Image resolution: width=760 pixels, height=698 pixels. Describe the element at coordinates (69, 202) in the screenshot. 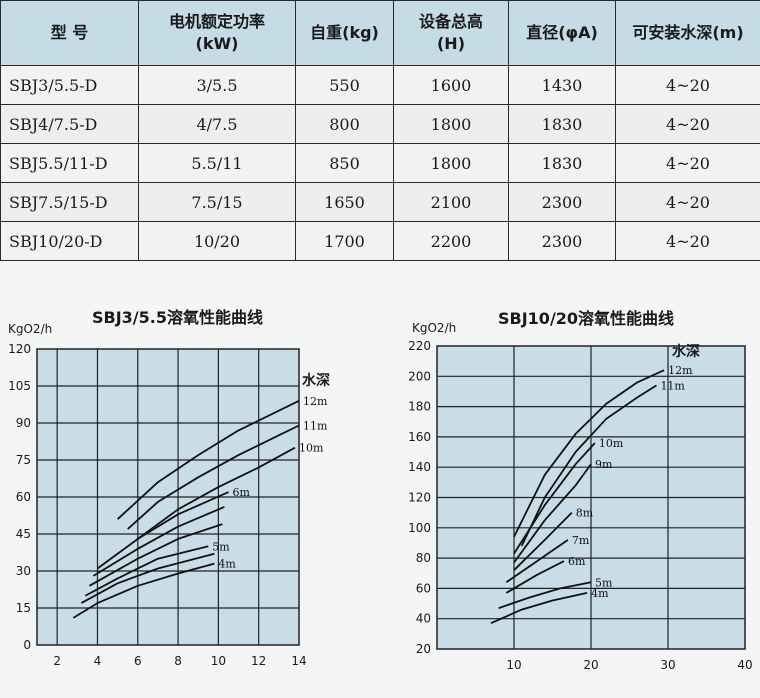

I see `model-cell: SBJ7.5/15-D` at that location.